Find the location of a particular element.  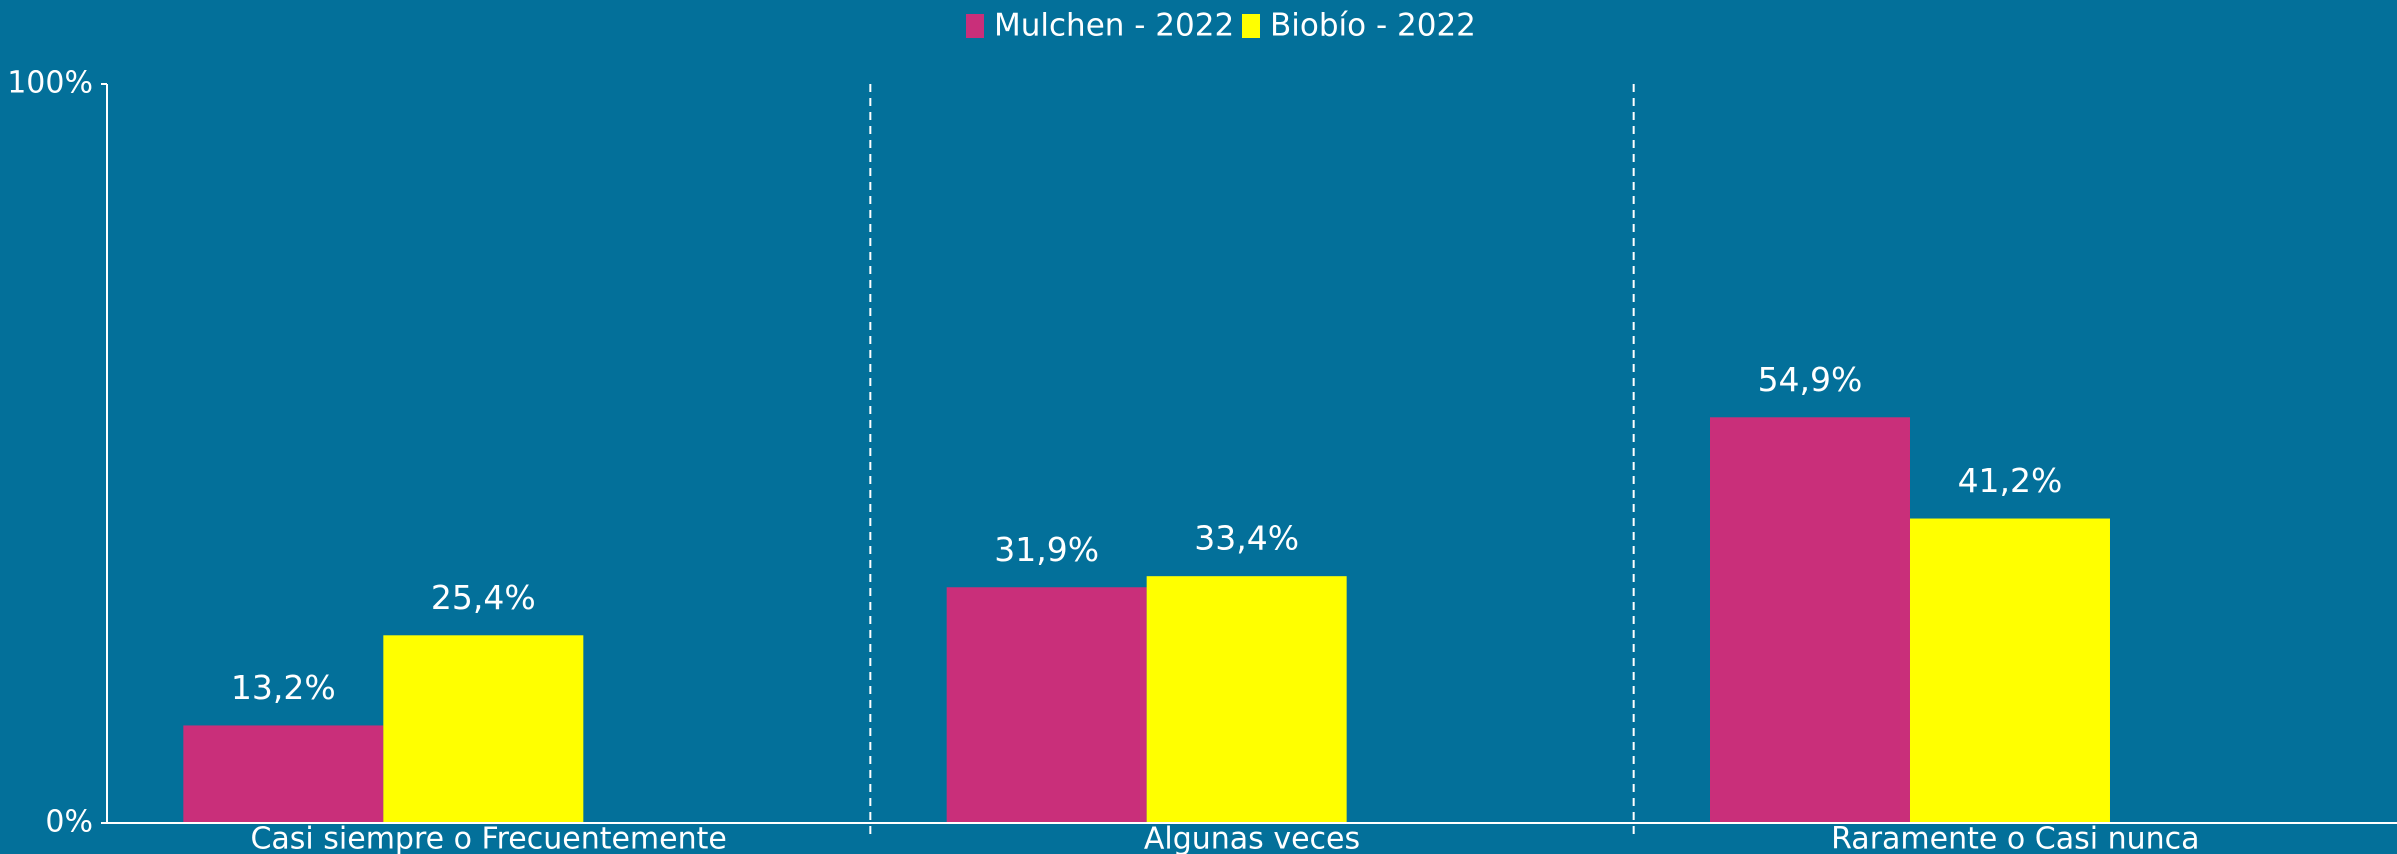

data-label: 13,2% is located at coordinates (283, 687).